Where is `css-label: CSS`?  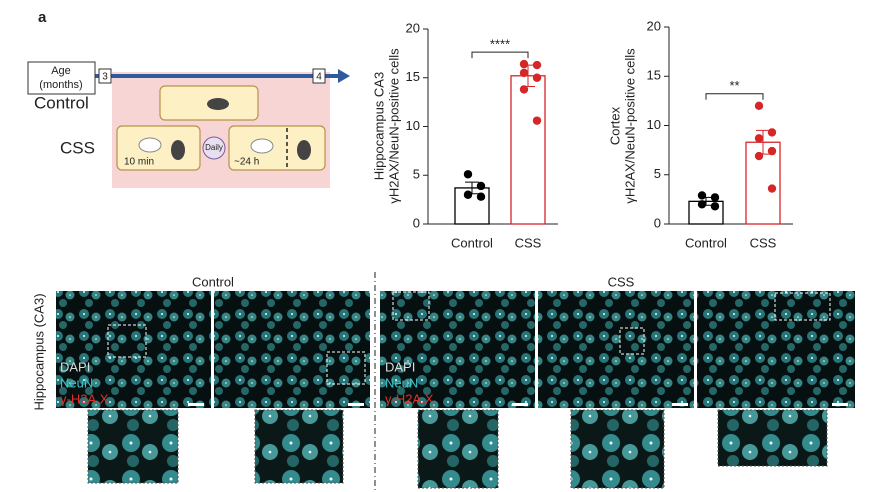
css-label: CSS is located at coordinates (77, 147).